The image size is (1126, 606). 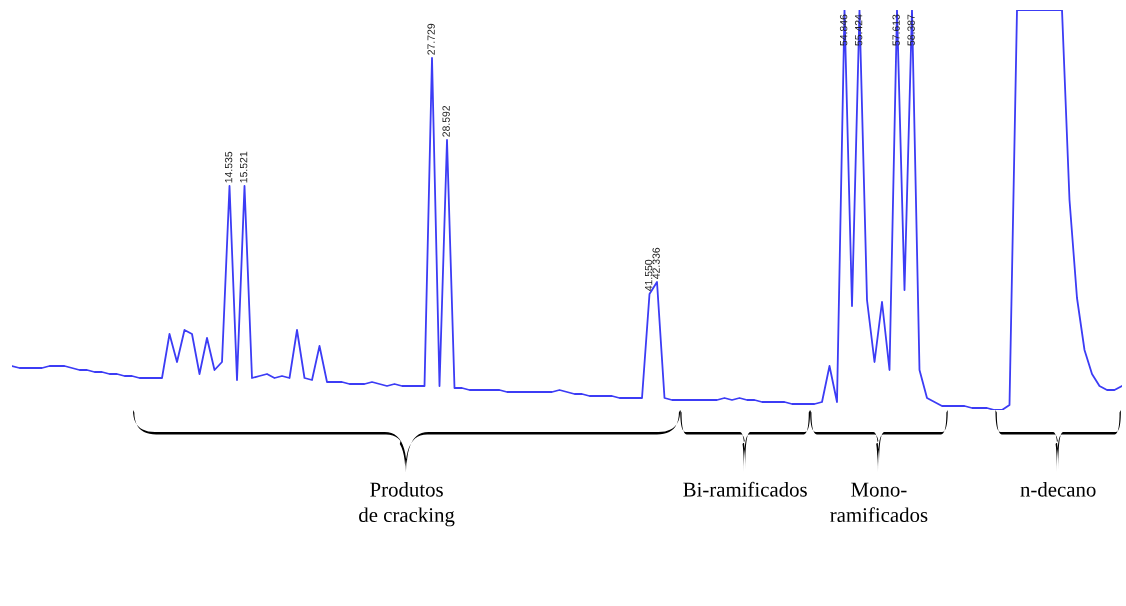 What do you see at coordinates (431, 39) in the screenshot?
I see `x-tick-label: 27.729` at bounding box center [431, 39].